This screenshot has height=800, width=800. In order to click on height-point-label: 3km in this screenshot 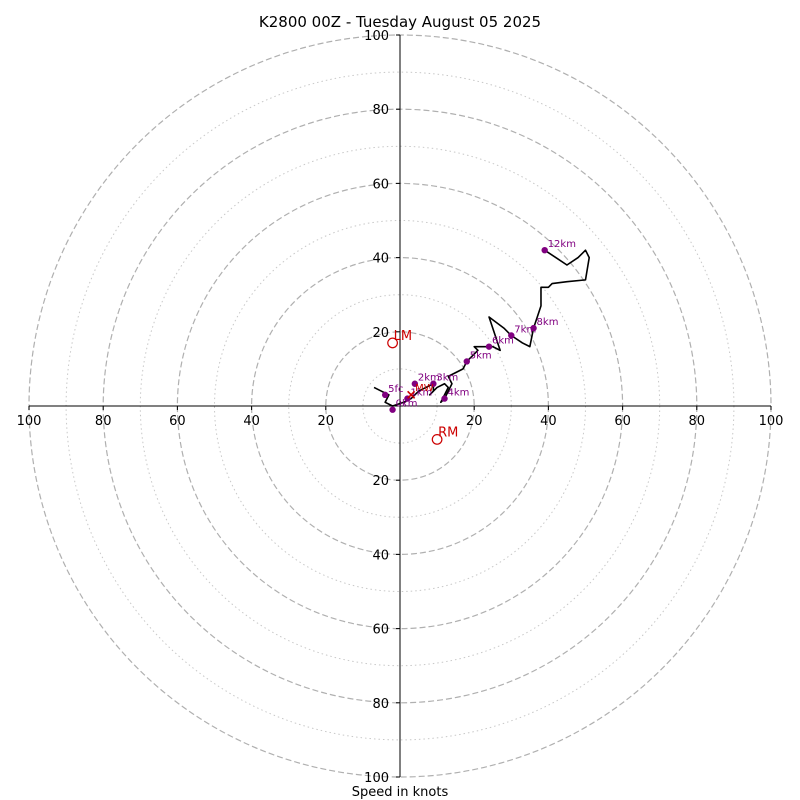, I will do `click(447, 378)`.